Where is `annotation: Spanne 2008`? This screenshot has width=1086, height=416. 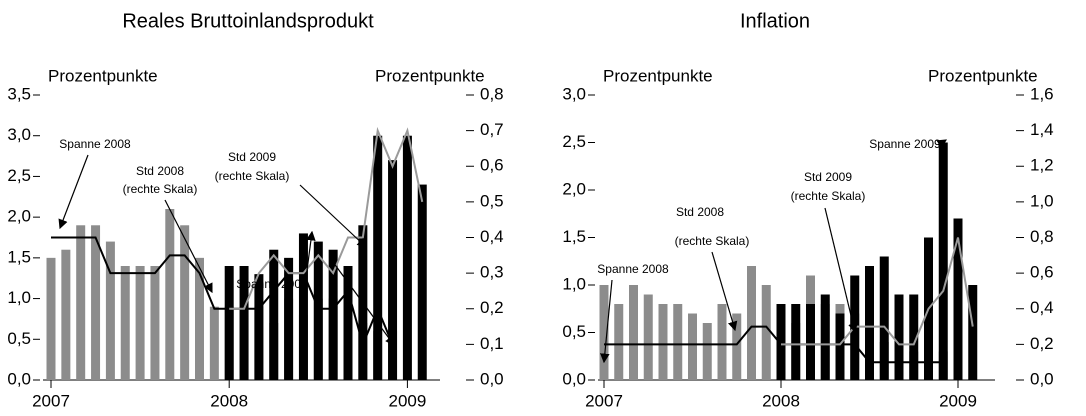 annotation: Spanne 2008 is located at coordinates (633, 269).